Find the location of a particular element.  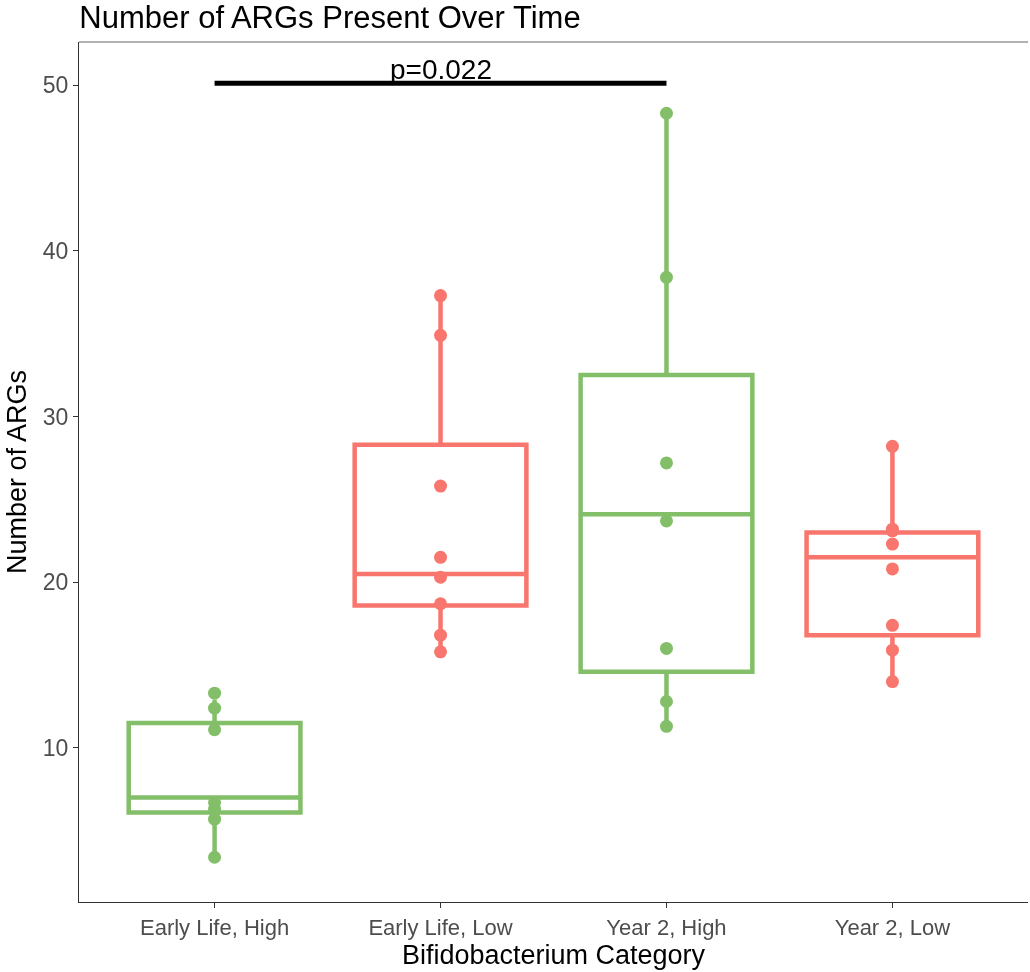

y-tick-label: 20 is located at coordinates (55, 582).